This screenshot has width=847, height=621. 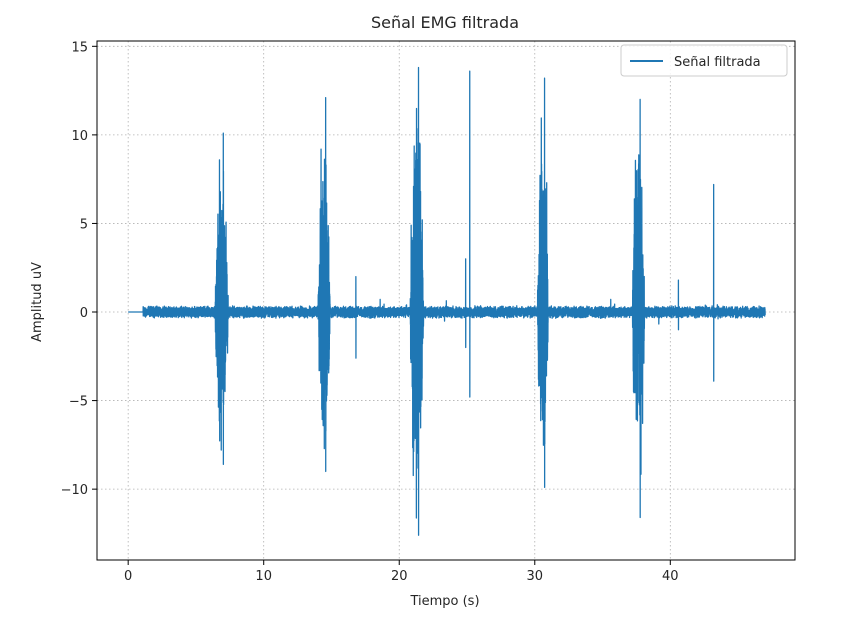 I want to click on y-tick-label: −10, so click(x=74, y=490).